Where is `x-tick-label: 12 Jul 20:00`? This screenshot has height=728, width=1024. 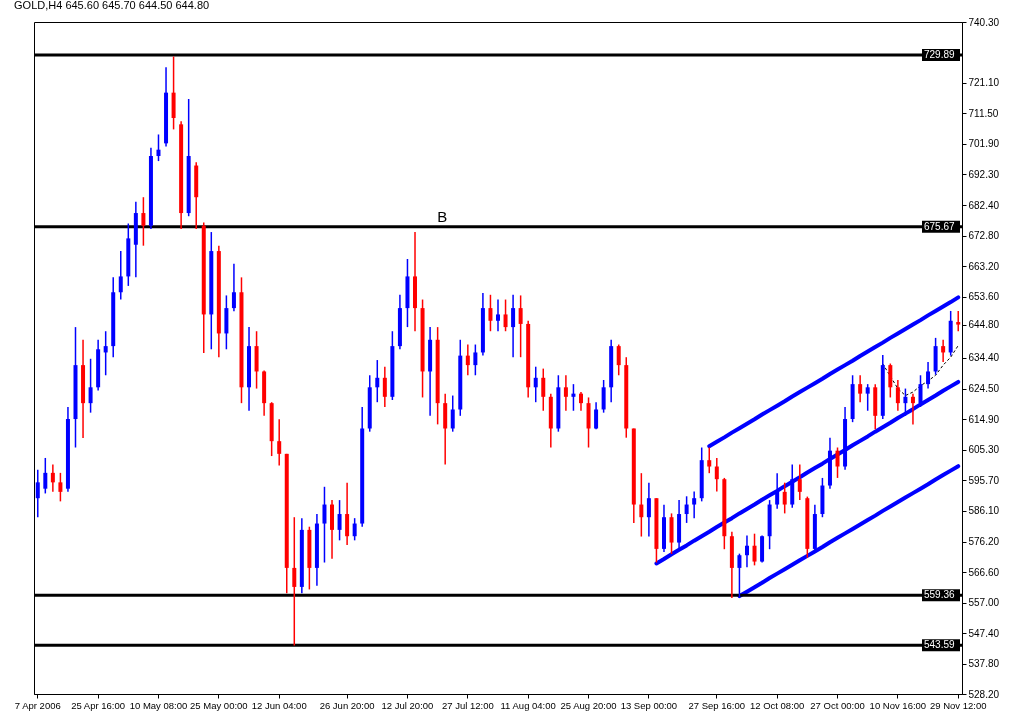
x-tick-label: 12 Jul 20:00 is located at coordinates (407, 705).